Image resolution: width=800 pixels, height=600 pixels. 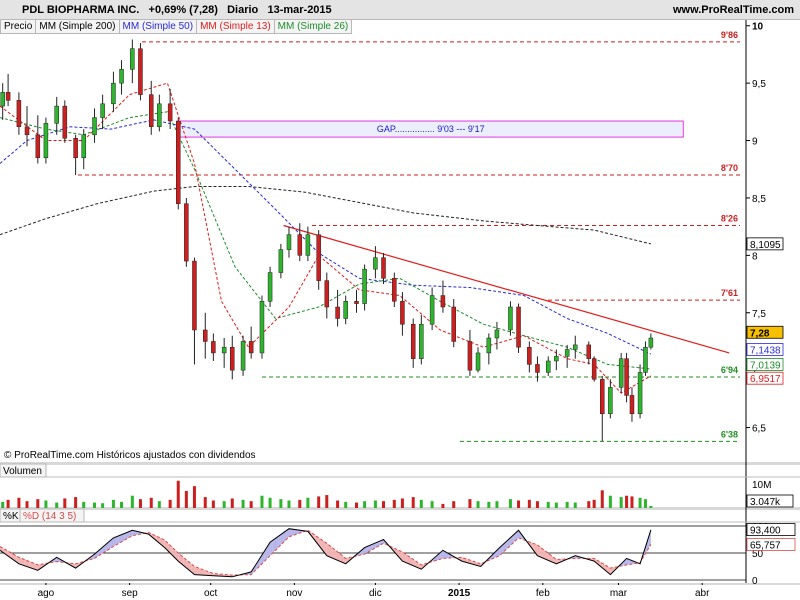 I want to click on legend-ma26: MM (Simple 26), so click(x=313, y=27).